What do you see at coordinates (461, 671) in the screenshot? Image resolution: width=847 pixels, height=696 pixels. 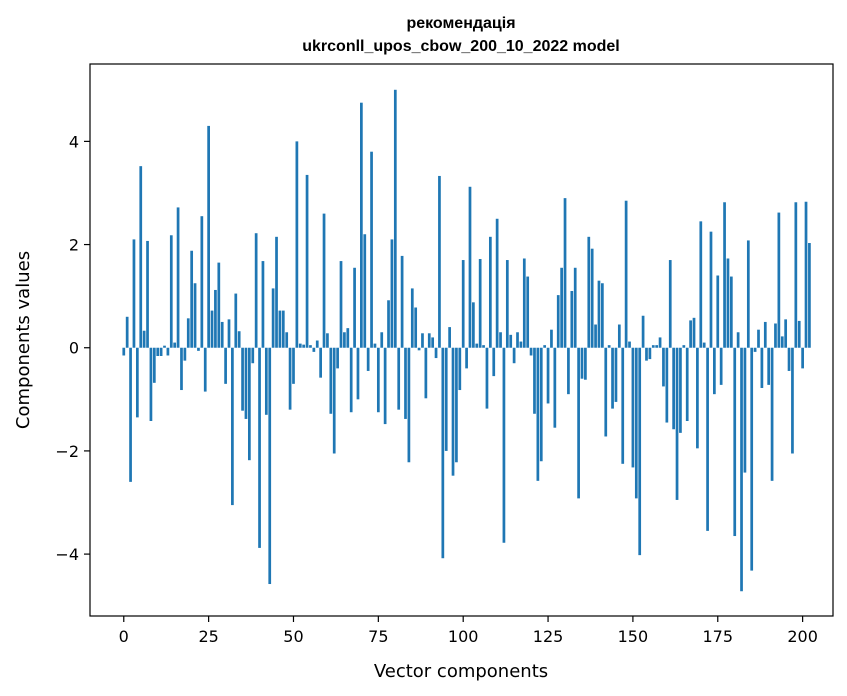 I see `x-axis-label: Vector components` at bounding box center [461, 671].